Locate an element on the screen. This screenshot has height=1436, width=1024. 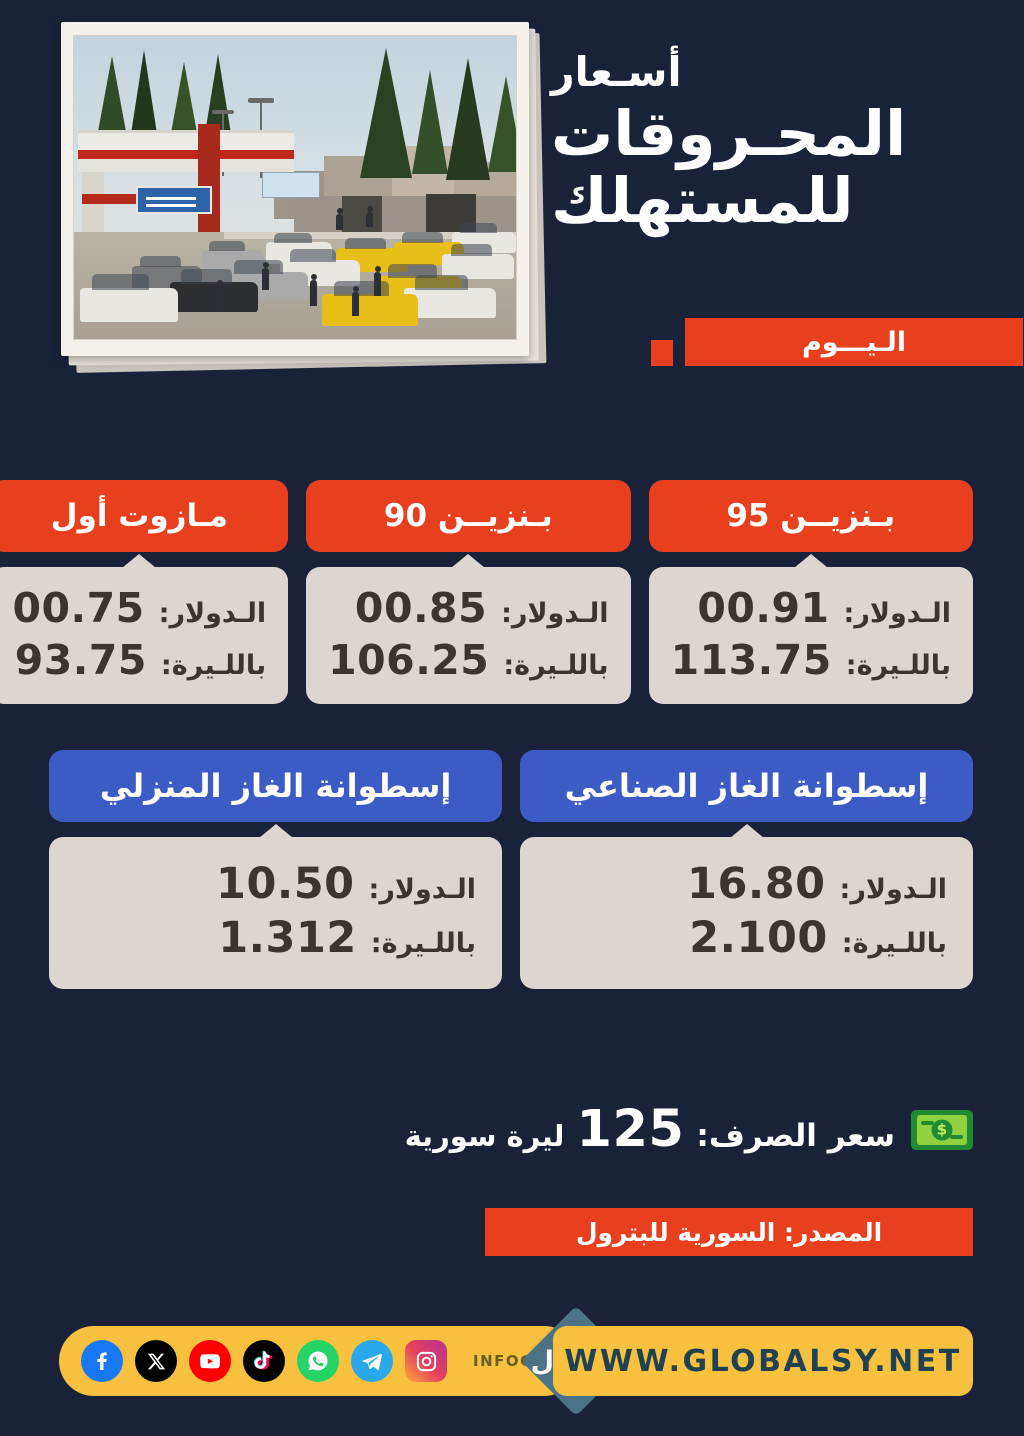
price-row-lira: باللـيرة: 93.75 is located at coordinates (140, 660).